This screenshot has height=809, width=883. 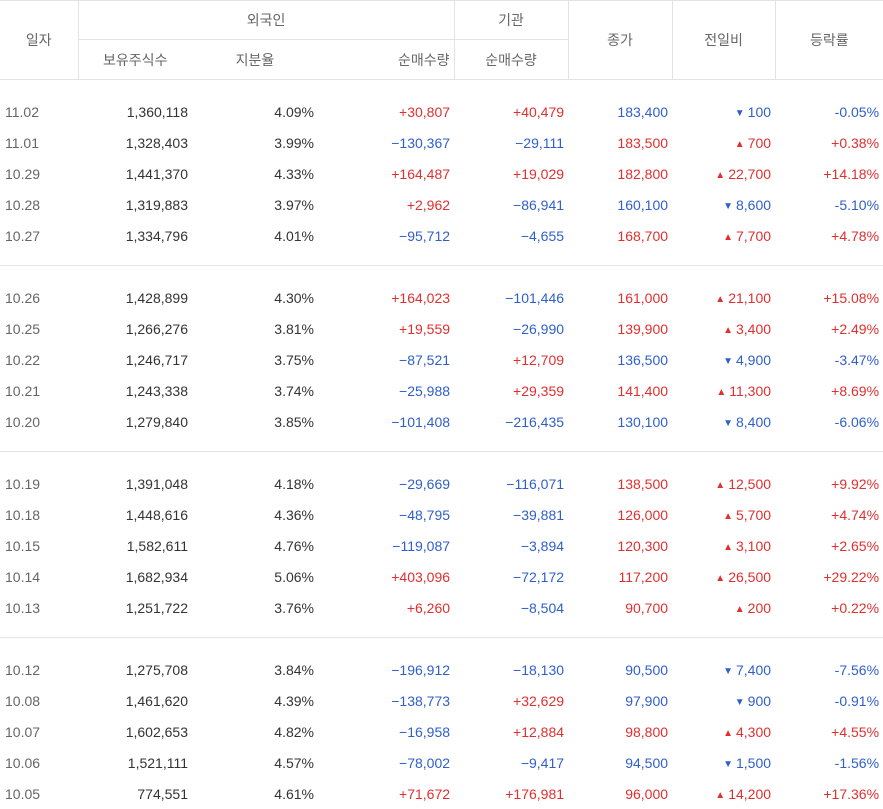 What do you see at coordinates (386, 607) in the screenshot?
I see `cell-foreign-net: +6,260` at bounding box center [386, 607].